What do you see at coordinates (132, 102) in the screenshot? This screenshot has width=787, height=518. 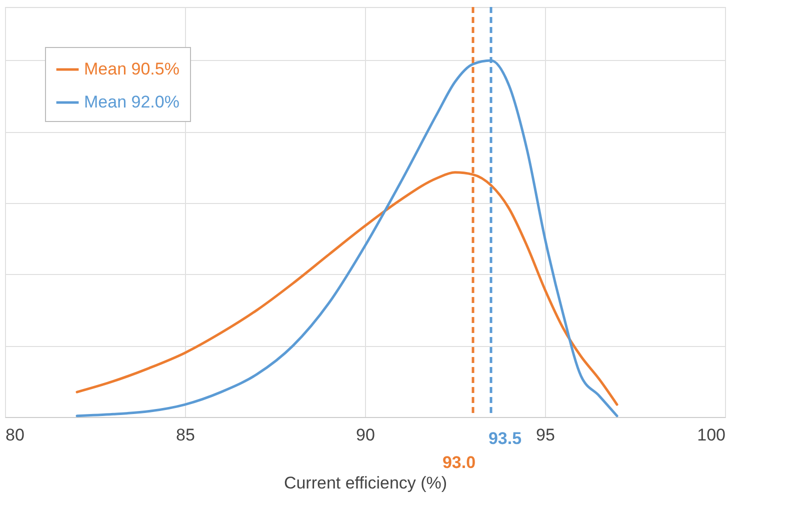 I see `legend-label: Mean 92.0%` at bounding box center [132, 102].